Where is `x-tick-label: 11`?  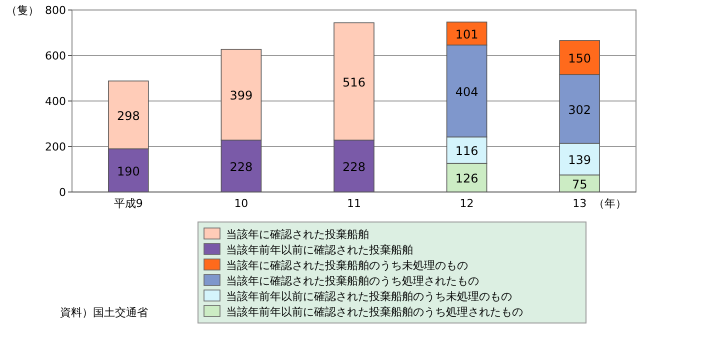 x-tick-label: 11 is located at coordinates (354, 203).